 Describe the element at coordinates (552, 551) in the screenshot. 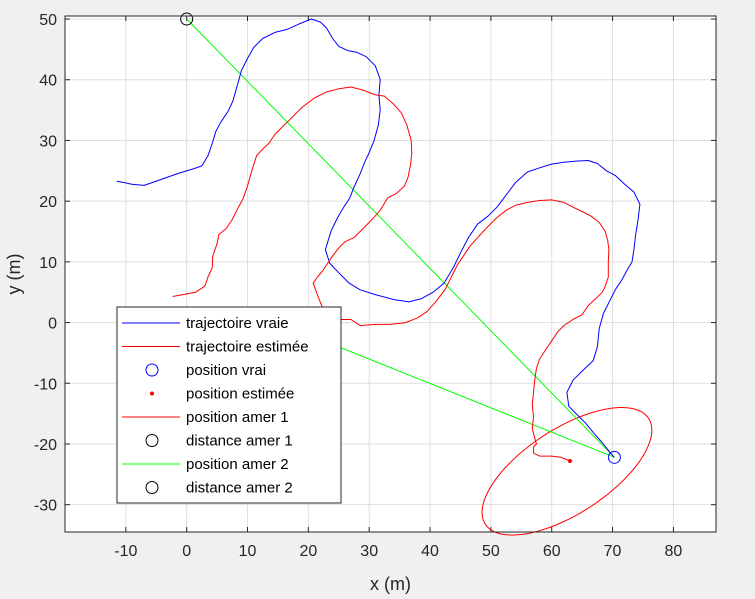

I see `x-tick-label: 60` at that location.